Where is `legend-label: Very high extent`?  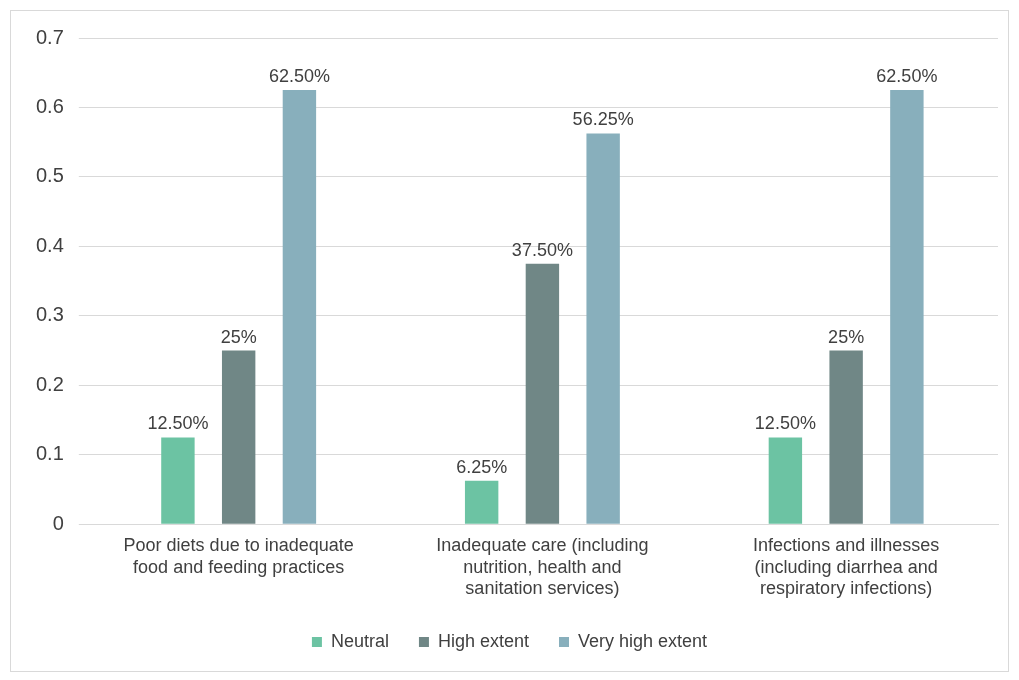
legend-label: Very high extent is located at coordinates (643, 640).